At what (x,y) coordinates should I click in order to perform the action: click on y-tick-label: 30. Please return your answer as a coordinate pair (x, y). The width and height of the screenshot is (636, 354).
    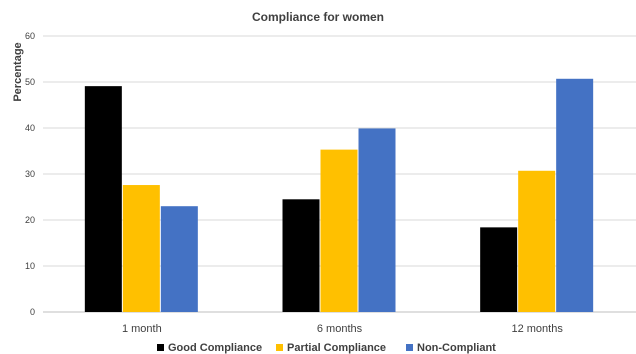
    Looking at the image, I should click on (30, 174).